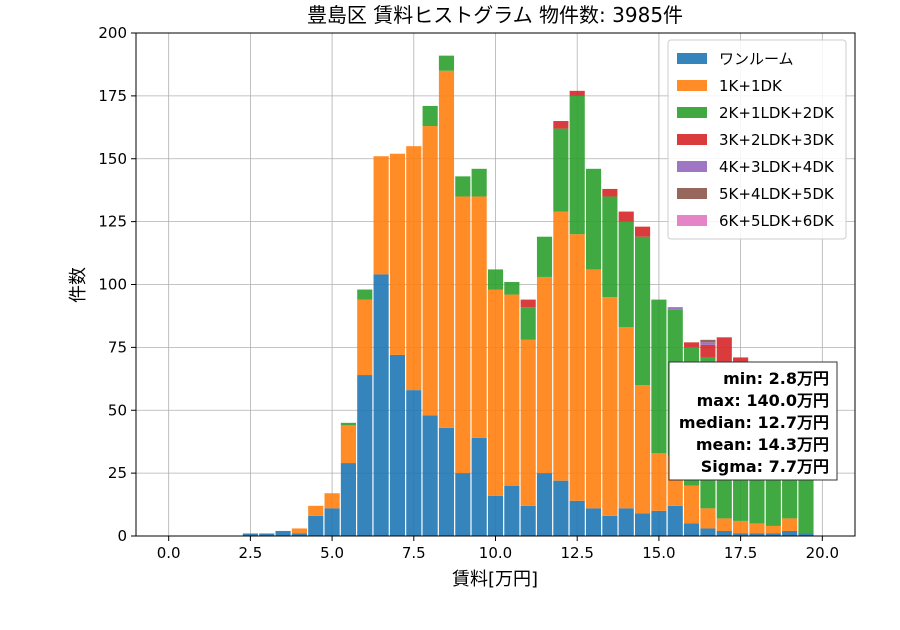  Describe the element at coordinates (78, 285) in the screenshot. I see `y-axis-label: 件数` at that location.